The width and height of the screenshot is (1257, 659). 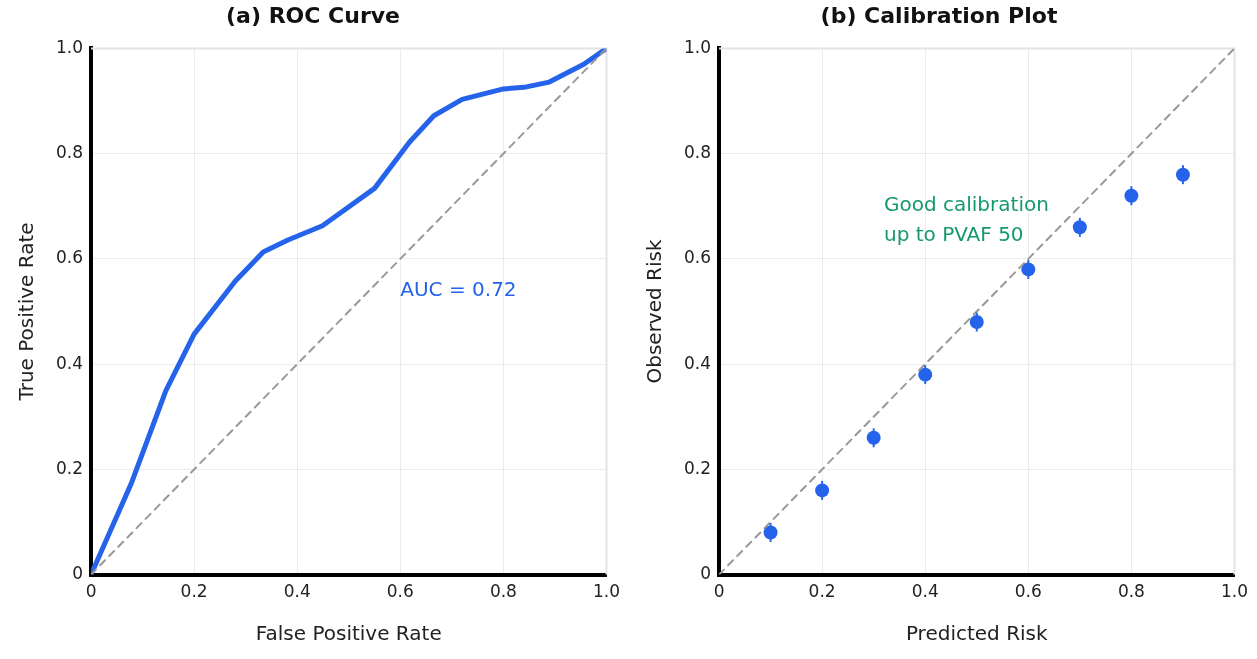 I want to click on chart-title: (a) ROC Curve, so click(x=313, y=15).